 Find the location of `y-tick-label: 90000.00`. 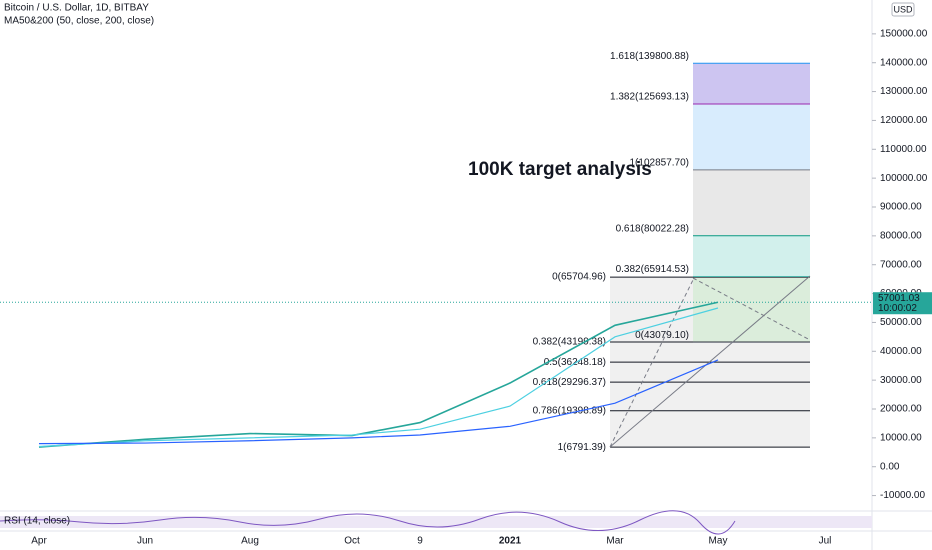

y-tick-label: 90000.00 is located at coordinates (901, 207).